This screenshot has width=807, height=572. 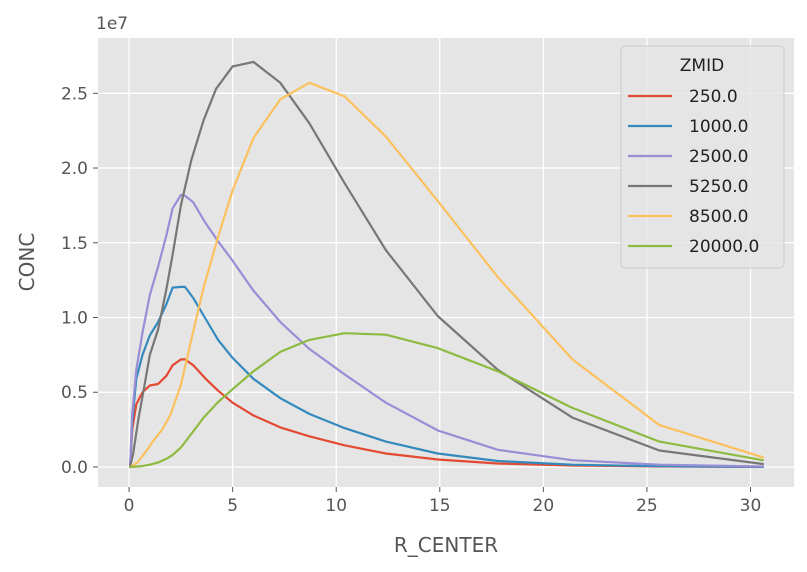 What do you see at coordinates (693, 172) in the screenshot?
I see `legend-items: 250.0 1000.0 2500.0 5250.0 8500.0 20000.0` at bounding box center [693, 172].